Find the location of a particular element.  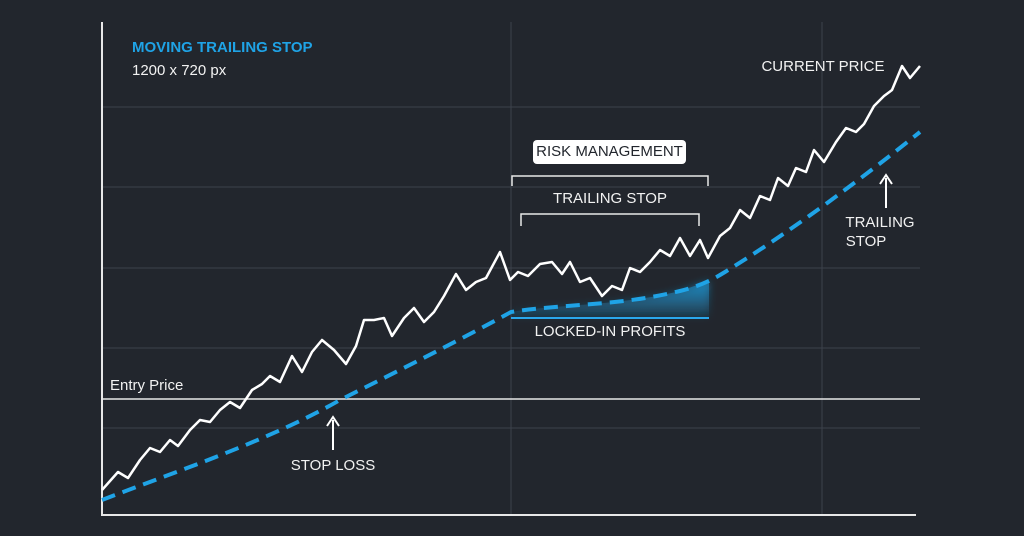

stop-loss-label: STOP LOSS is located at coordinates (333, 465).